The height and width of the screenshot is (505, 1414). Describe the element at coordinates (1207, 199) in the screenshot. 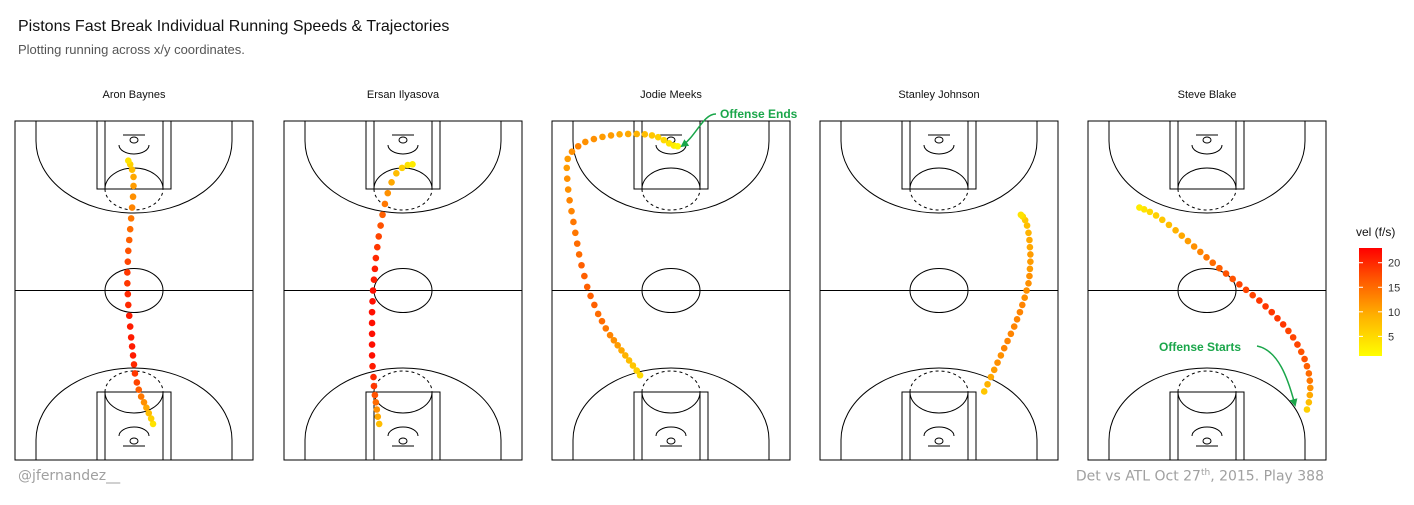

I see `top-ft-circle-dashed` at that location.